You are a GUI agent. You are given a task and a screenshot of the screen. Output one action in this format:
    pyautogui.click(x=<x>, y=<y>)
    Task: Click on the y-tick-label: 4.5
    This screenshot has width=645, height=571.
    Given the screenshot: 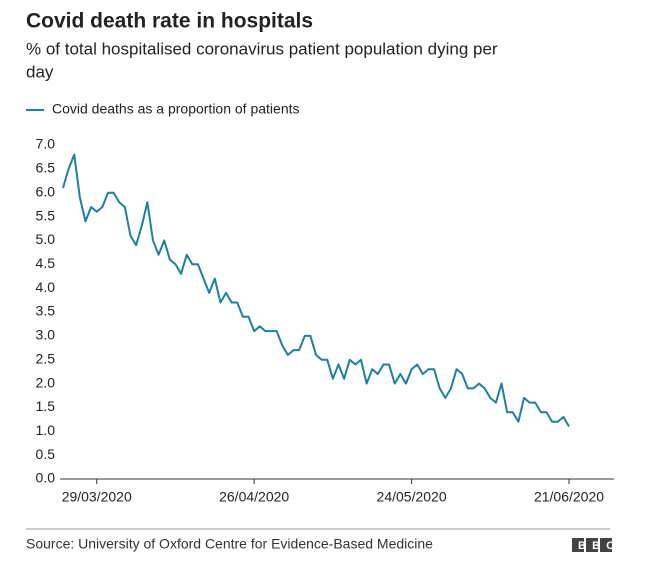 What is the action you would take?
    pyautogui.click(x=46, y=263)
    